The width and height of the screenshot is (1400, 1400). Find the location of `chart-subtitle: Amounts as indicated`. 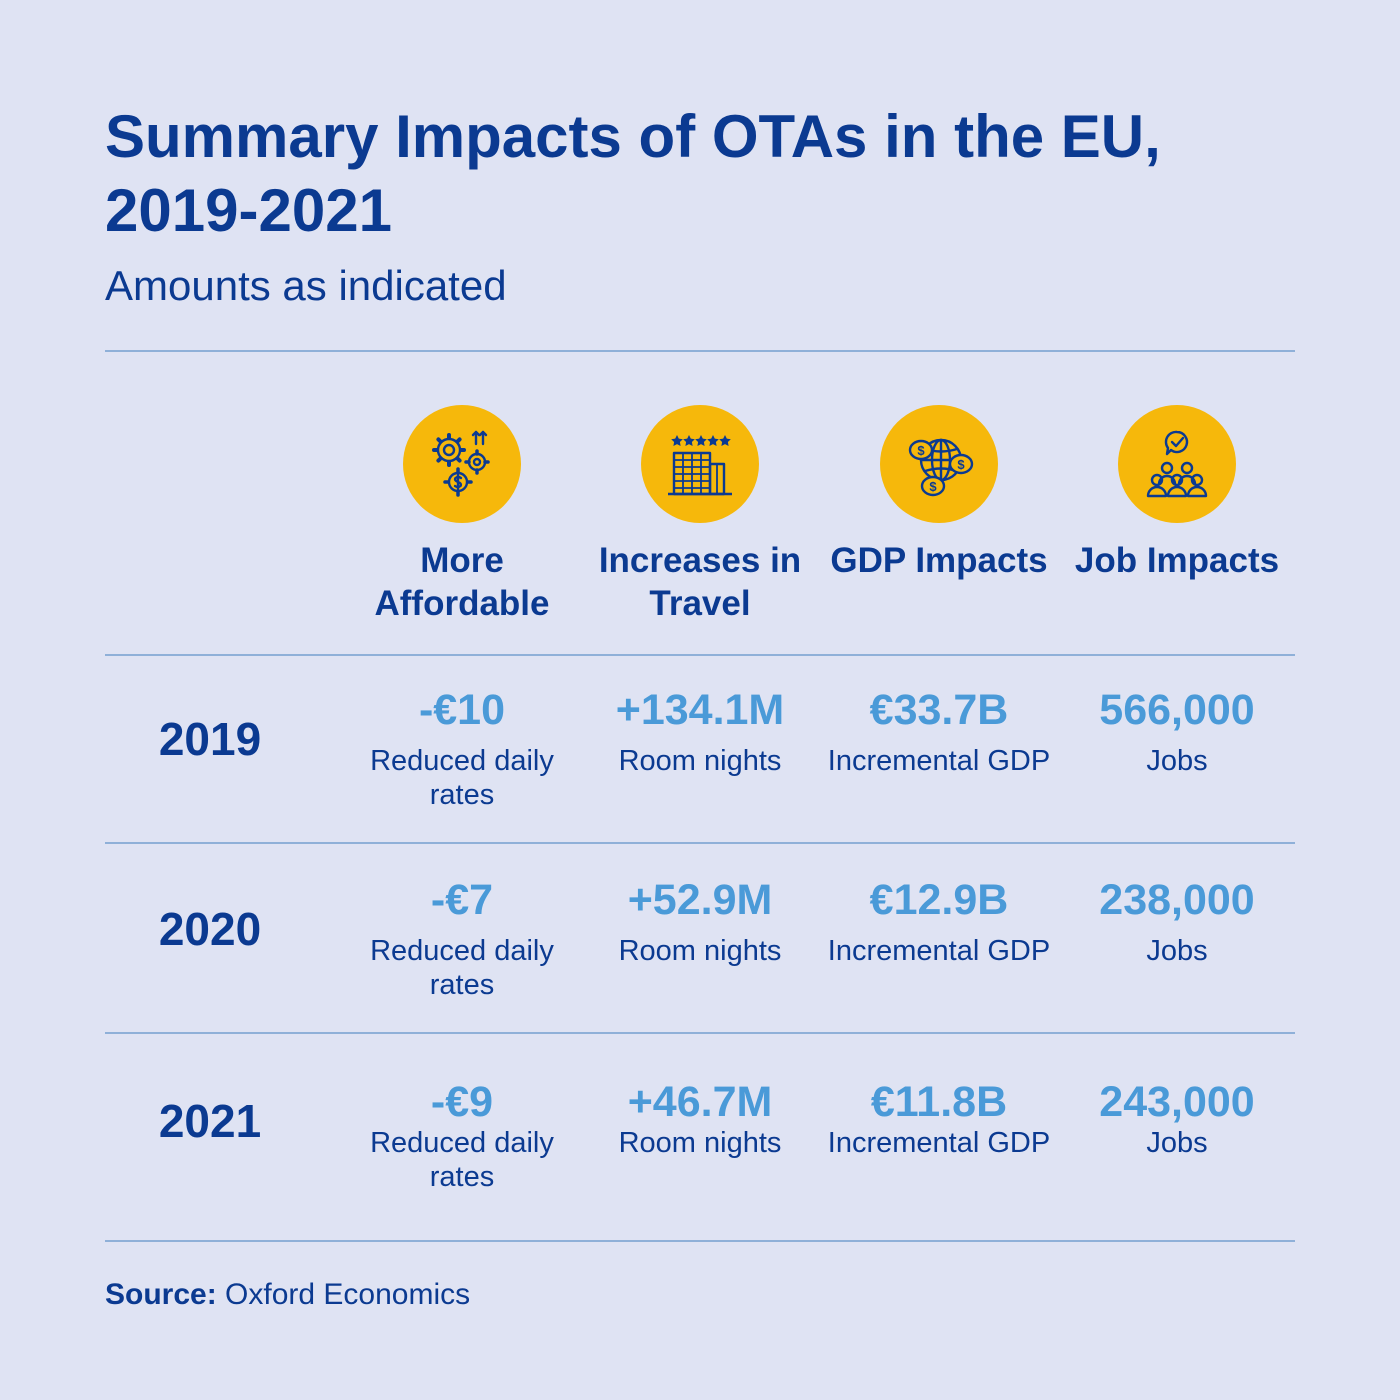

chart-subtitle: Amounts as indicated is located at coordinates (306, 285).